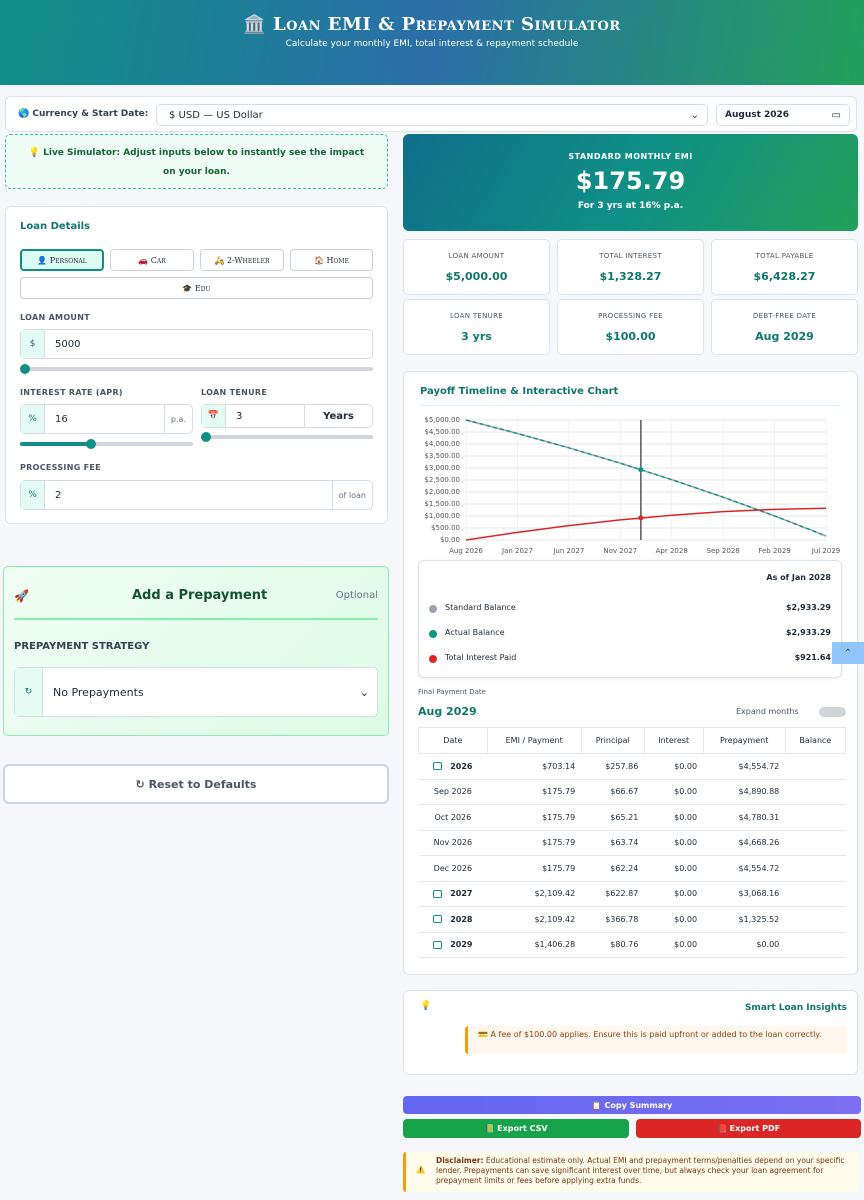 The height and width of the screenshot is (1200, 864). I want to click on cell: $66.67, so click(613, 792).